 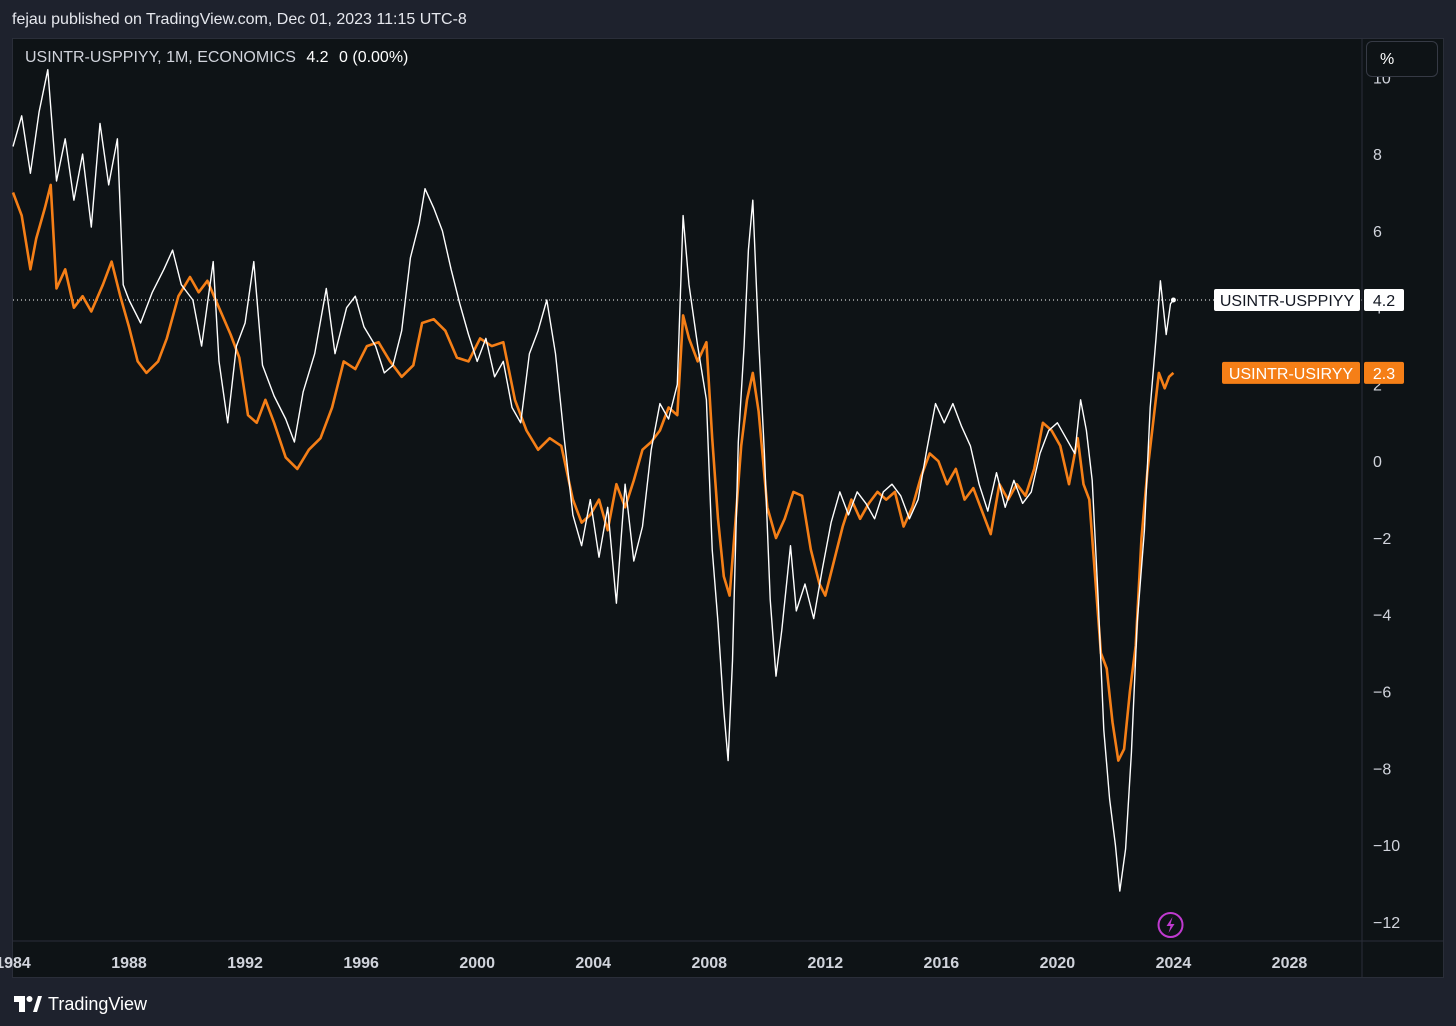 I want to click on footer-bar, so click(x=728, y=1003).